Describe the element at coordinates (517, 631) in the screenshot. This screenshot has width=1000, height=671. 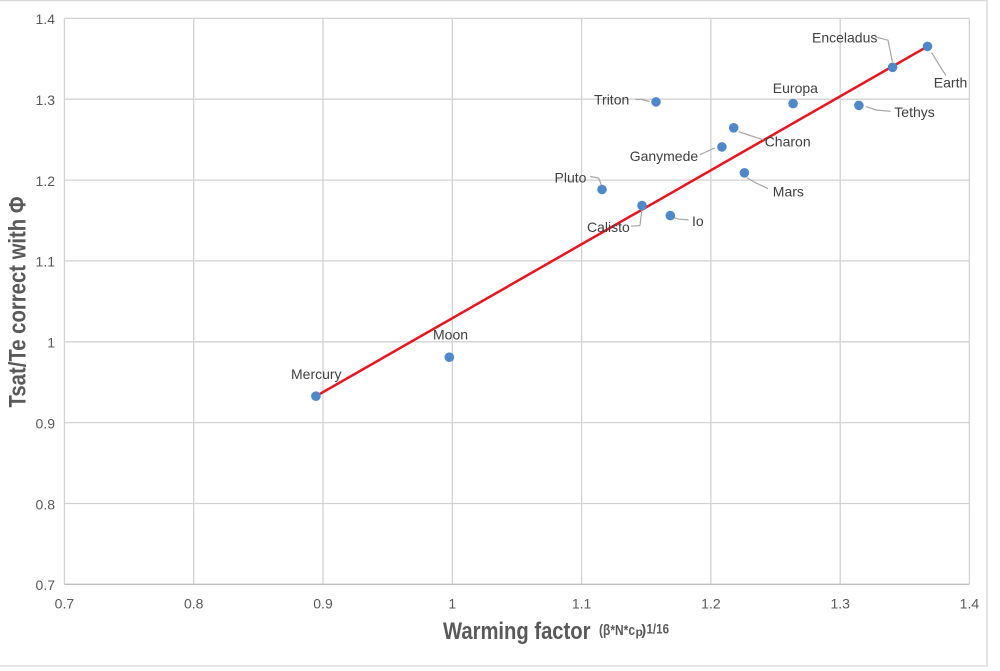
I see `svg-text: Warming factor` at that location.